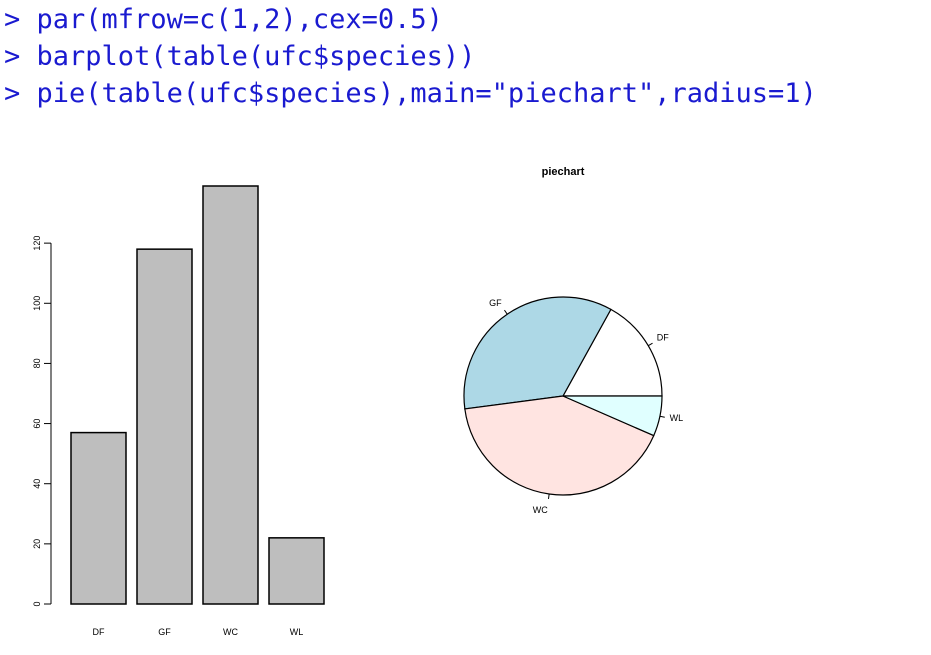  I want to click on bar-y-tick-label: 100, so click(37, 303).